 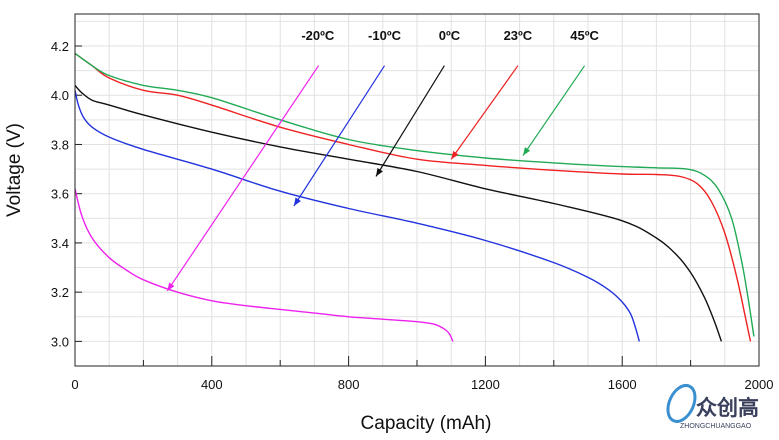 I want to click on y-tick-label: 3.2, so click(x=60, y=292).